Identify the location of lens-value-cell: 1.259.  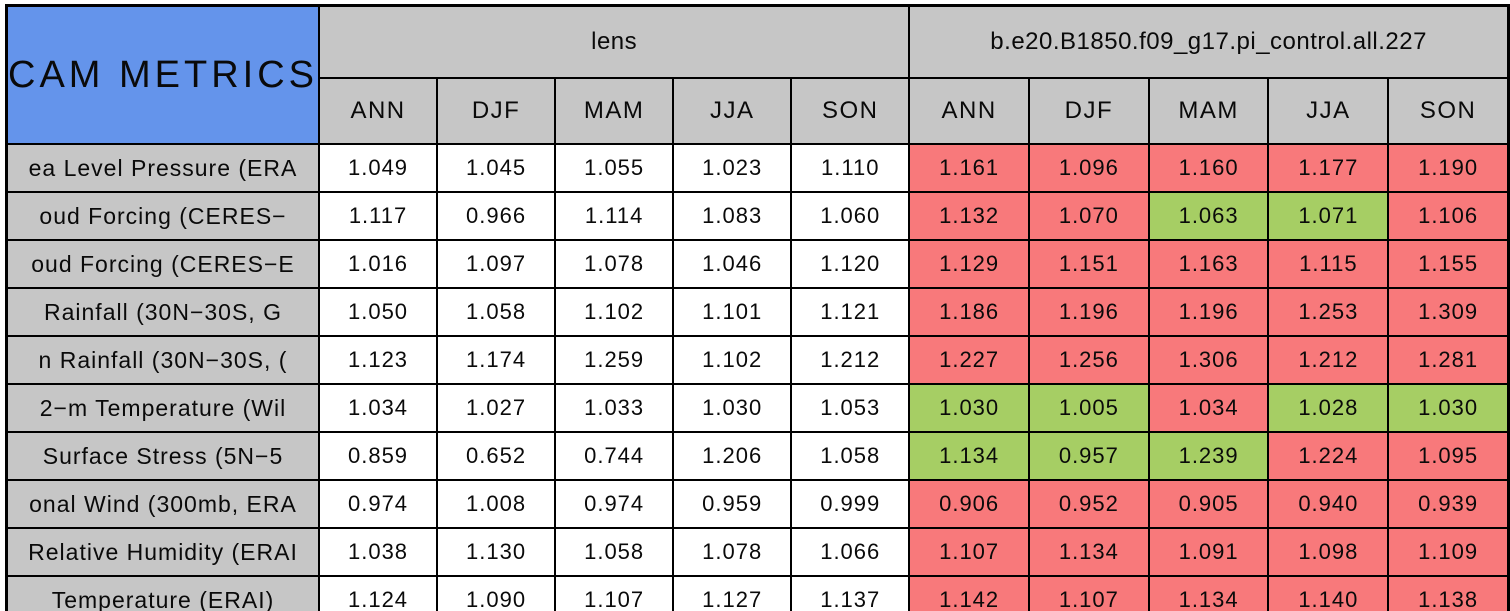
(614, 360).